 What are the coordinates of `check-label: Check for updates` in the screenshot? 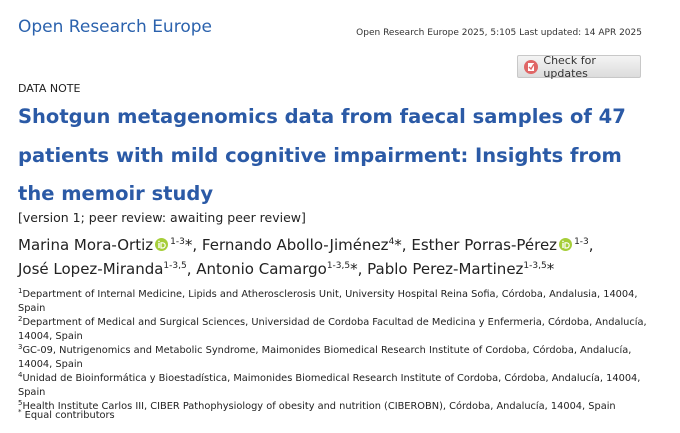 It's located at (569, 66).